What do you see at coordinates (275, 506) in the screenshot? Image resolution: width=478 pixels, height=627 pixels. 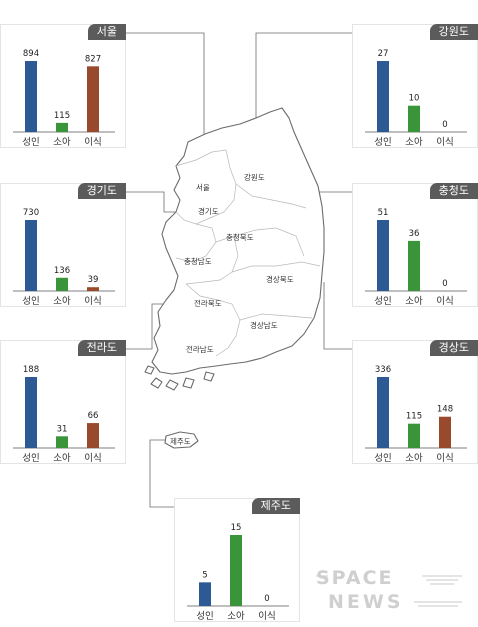 I see `panel-title: 제주도` at bounding box center [275, 506].